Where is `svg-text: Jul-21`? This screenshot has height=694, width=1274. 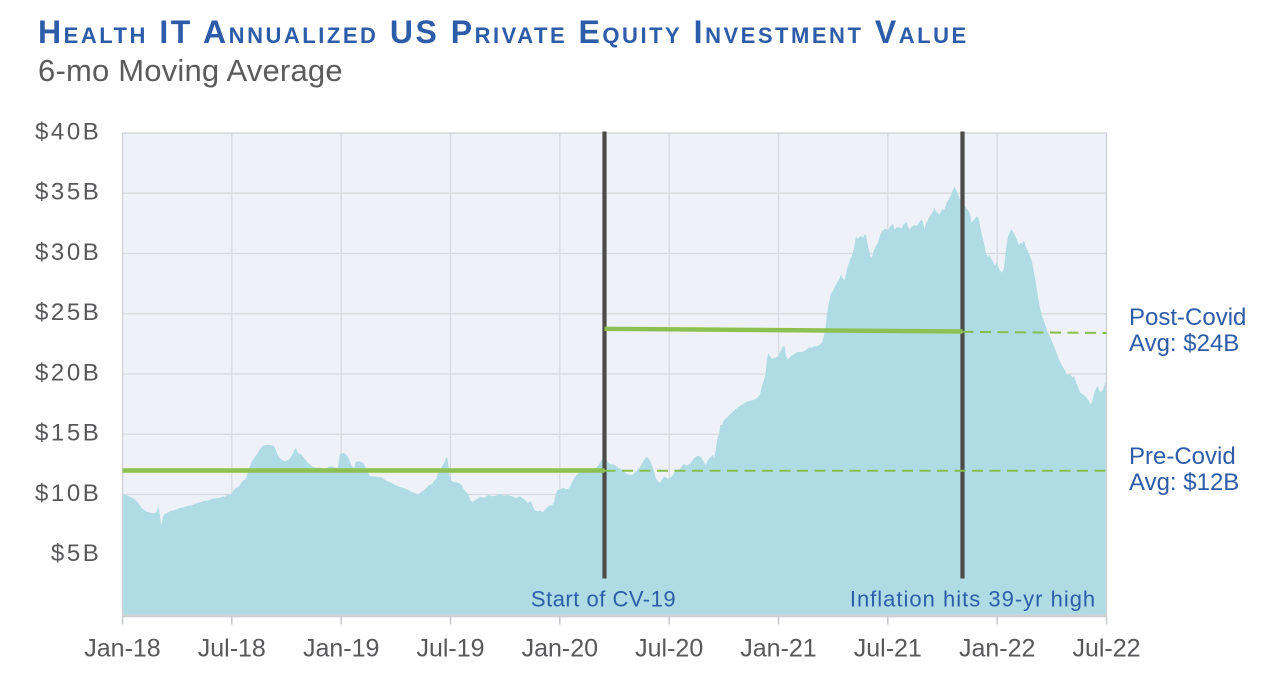 svg-text: Jul-21 is located at coordinates (888, 649).